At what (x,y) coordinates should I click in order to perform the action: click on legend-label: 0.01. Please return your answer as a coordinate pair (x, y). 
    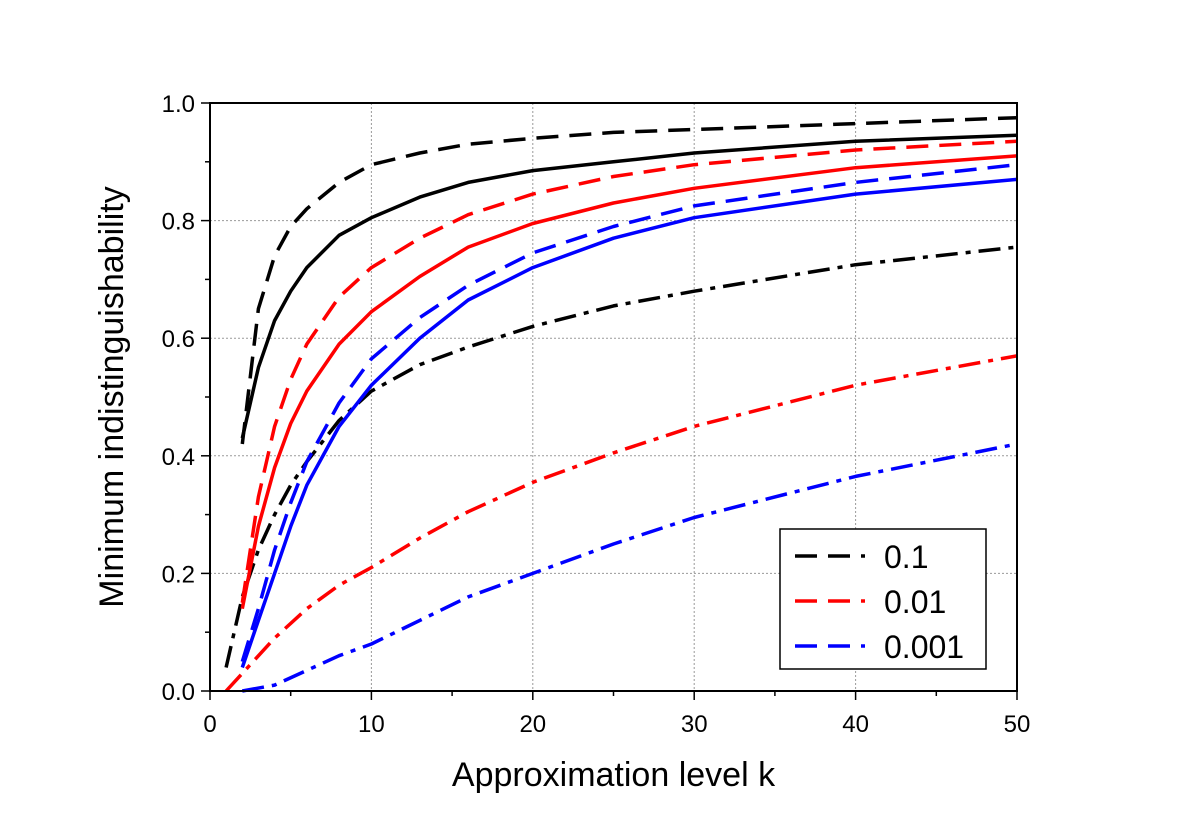
    Looking at the image, I should click on (915, 602).